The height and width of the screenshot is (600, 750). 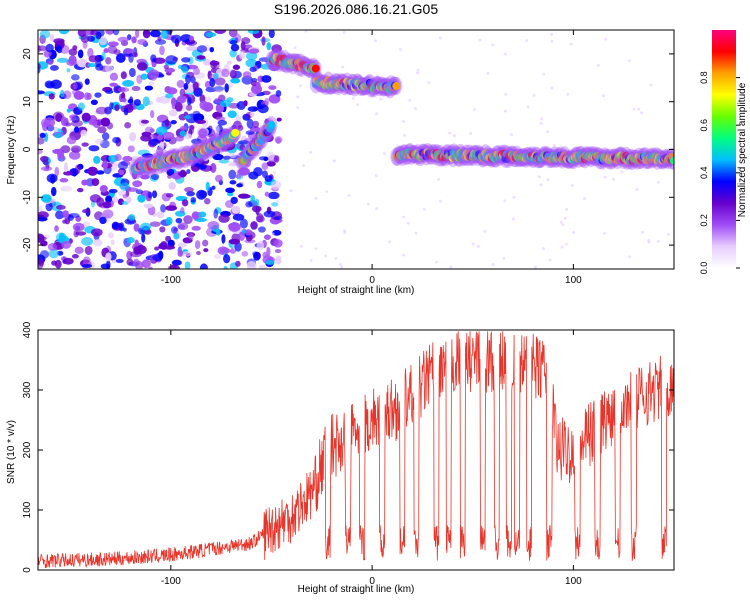 I want to click on y-tick-label: 20, so click(x=27, y=54).